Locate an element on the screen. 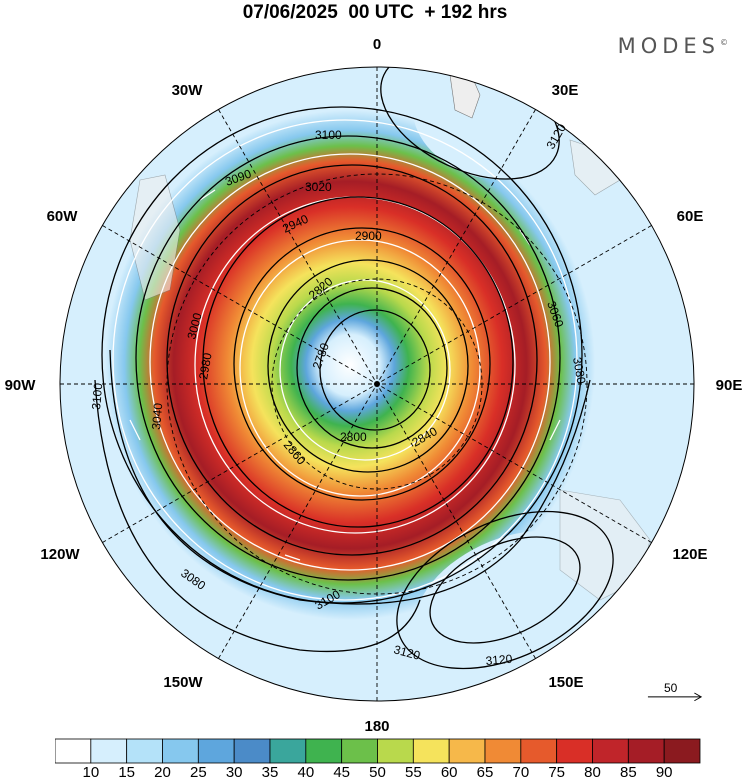 This screenshot has height=782, width=750. lon-label-120e: 120E is located at coordinates (689, 554).